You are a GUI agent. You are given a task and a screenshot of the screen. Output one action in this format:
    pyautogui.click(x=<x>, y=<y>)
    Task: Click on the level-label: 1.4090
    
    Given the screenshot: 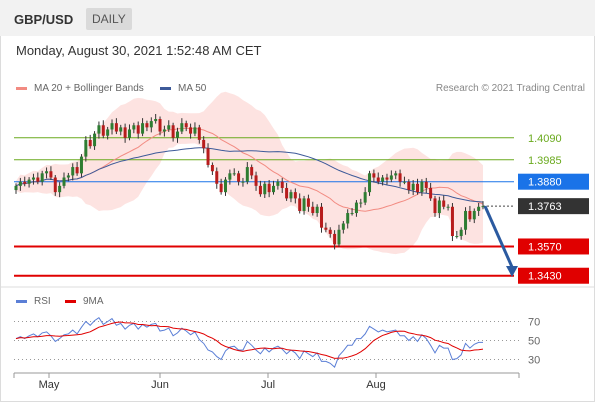 What is the action you would take?
    pyautogui.click(x=545, y=139)
    